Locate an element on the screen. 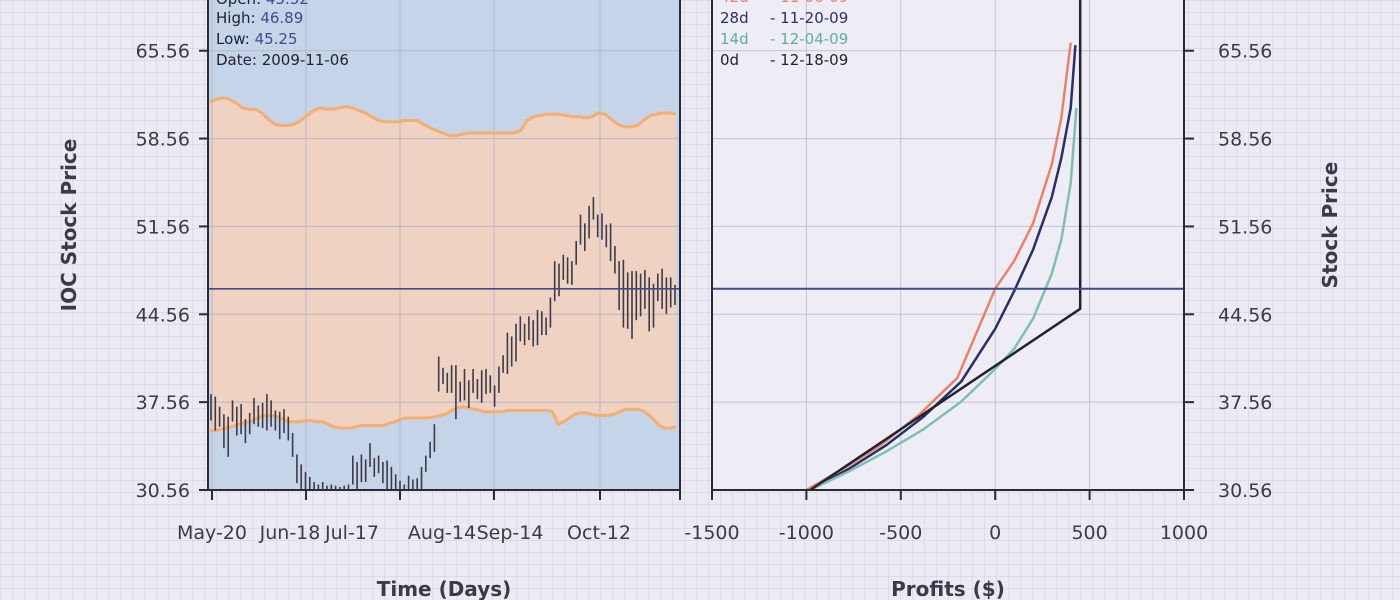 The width and height of the screenshot is (1400, 600). legend-days: 28d is located at coordinates (734, 18).